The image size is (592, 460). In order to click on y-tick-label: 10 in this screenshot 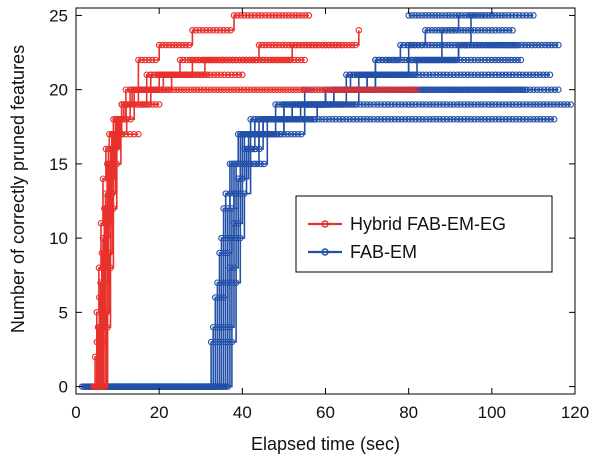, I will do `click(58, 238)`.